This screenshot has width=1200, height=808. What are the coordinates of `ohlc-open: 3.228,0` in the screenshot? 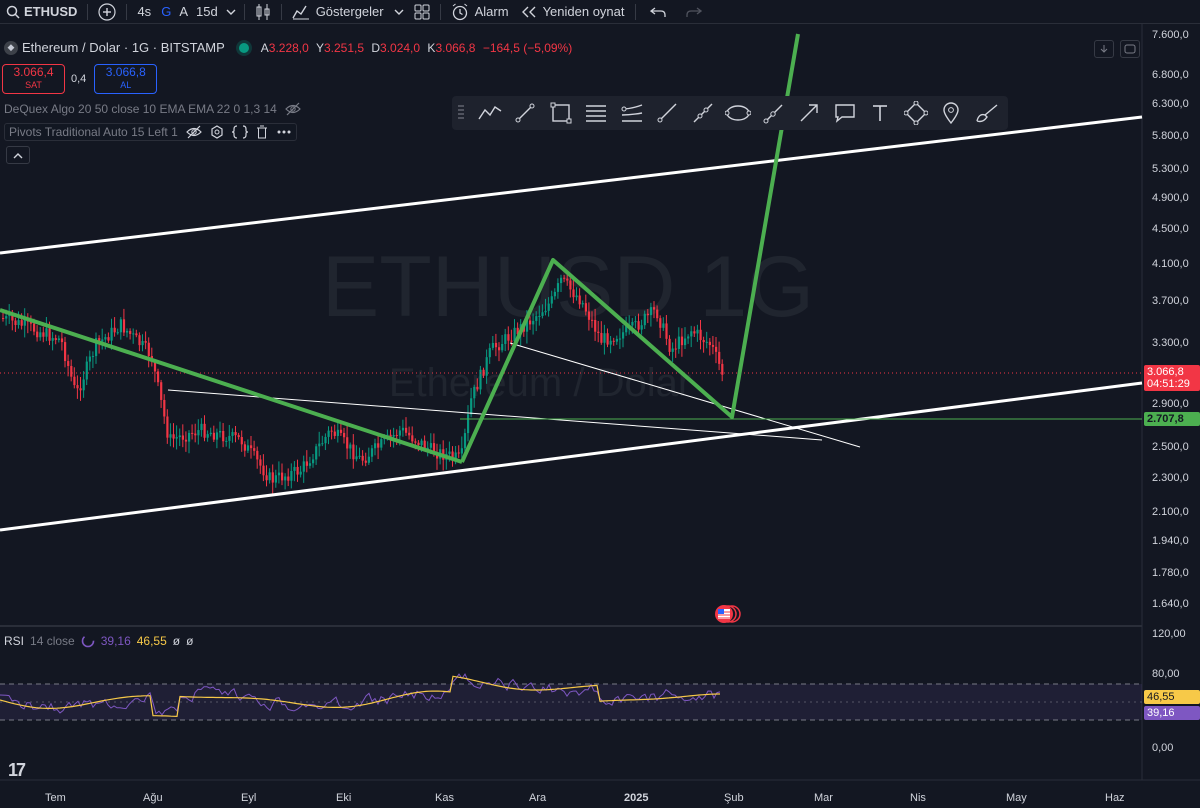 It's located at (288, 47).